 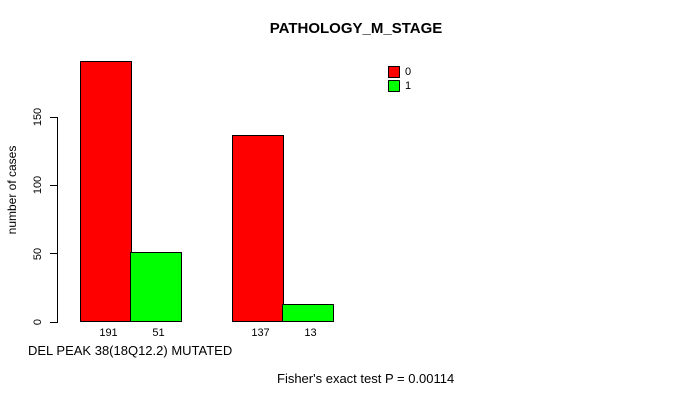 What do you see at coordinates (156, 287) in the screenshot?
I see `bar-1-group1` at bounding box center [156, 287].